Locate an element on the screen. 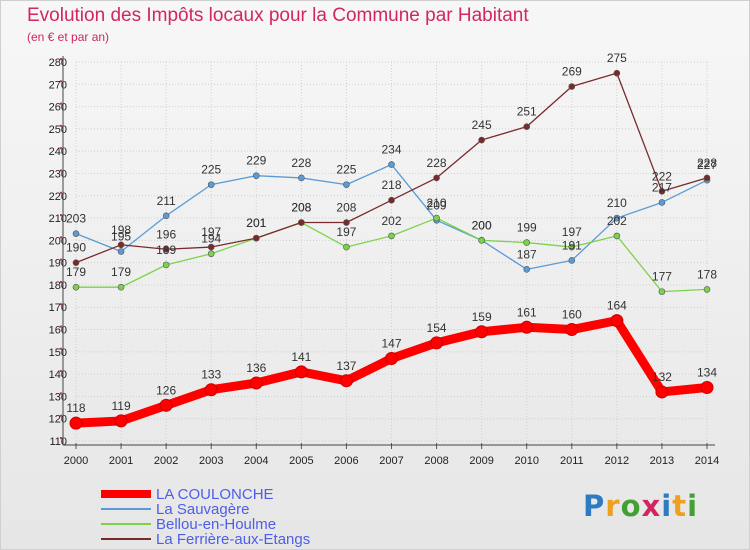 The image size is (750, 550). logo-letter: o is located at coordinates (631, 506).